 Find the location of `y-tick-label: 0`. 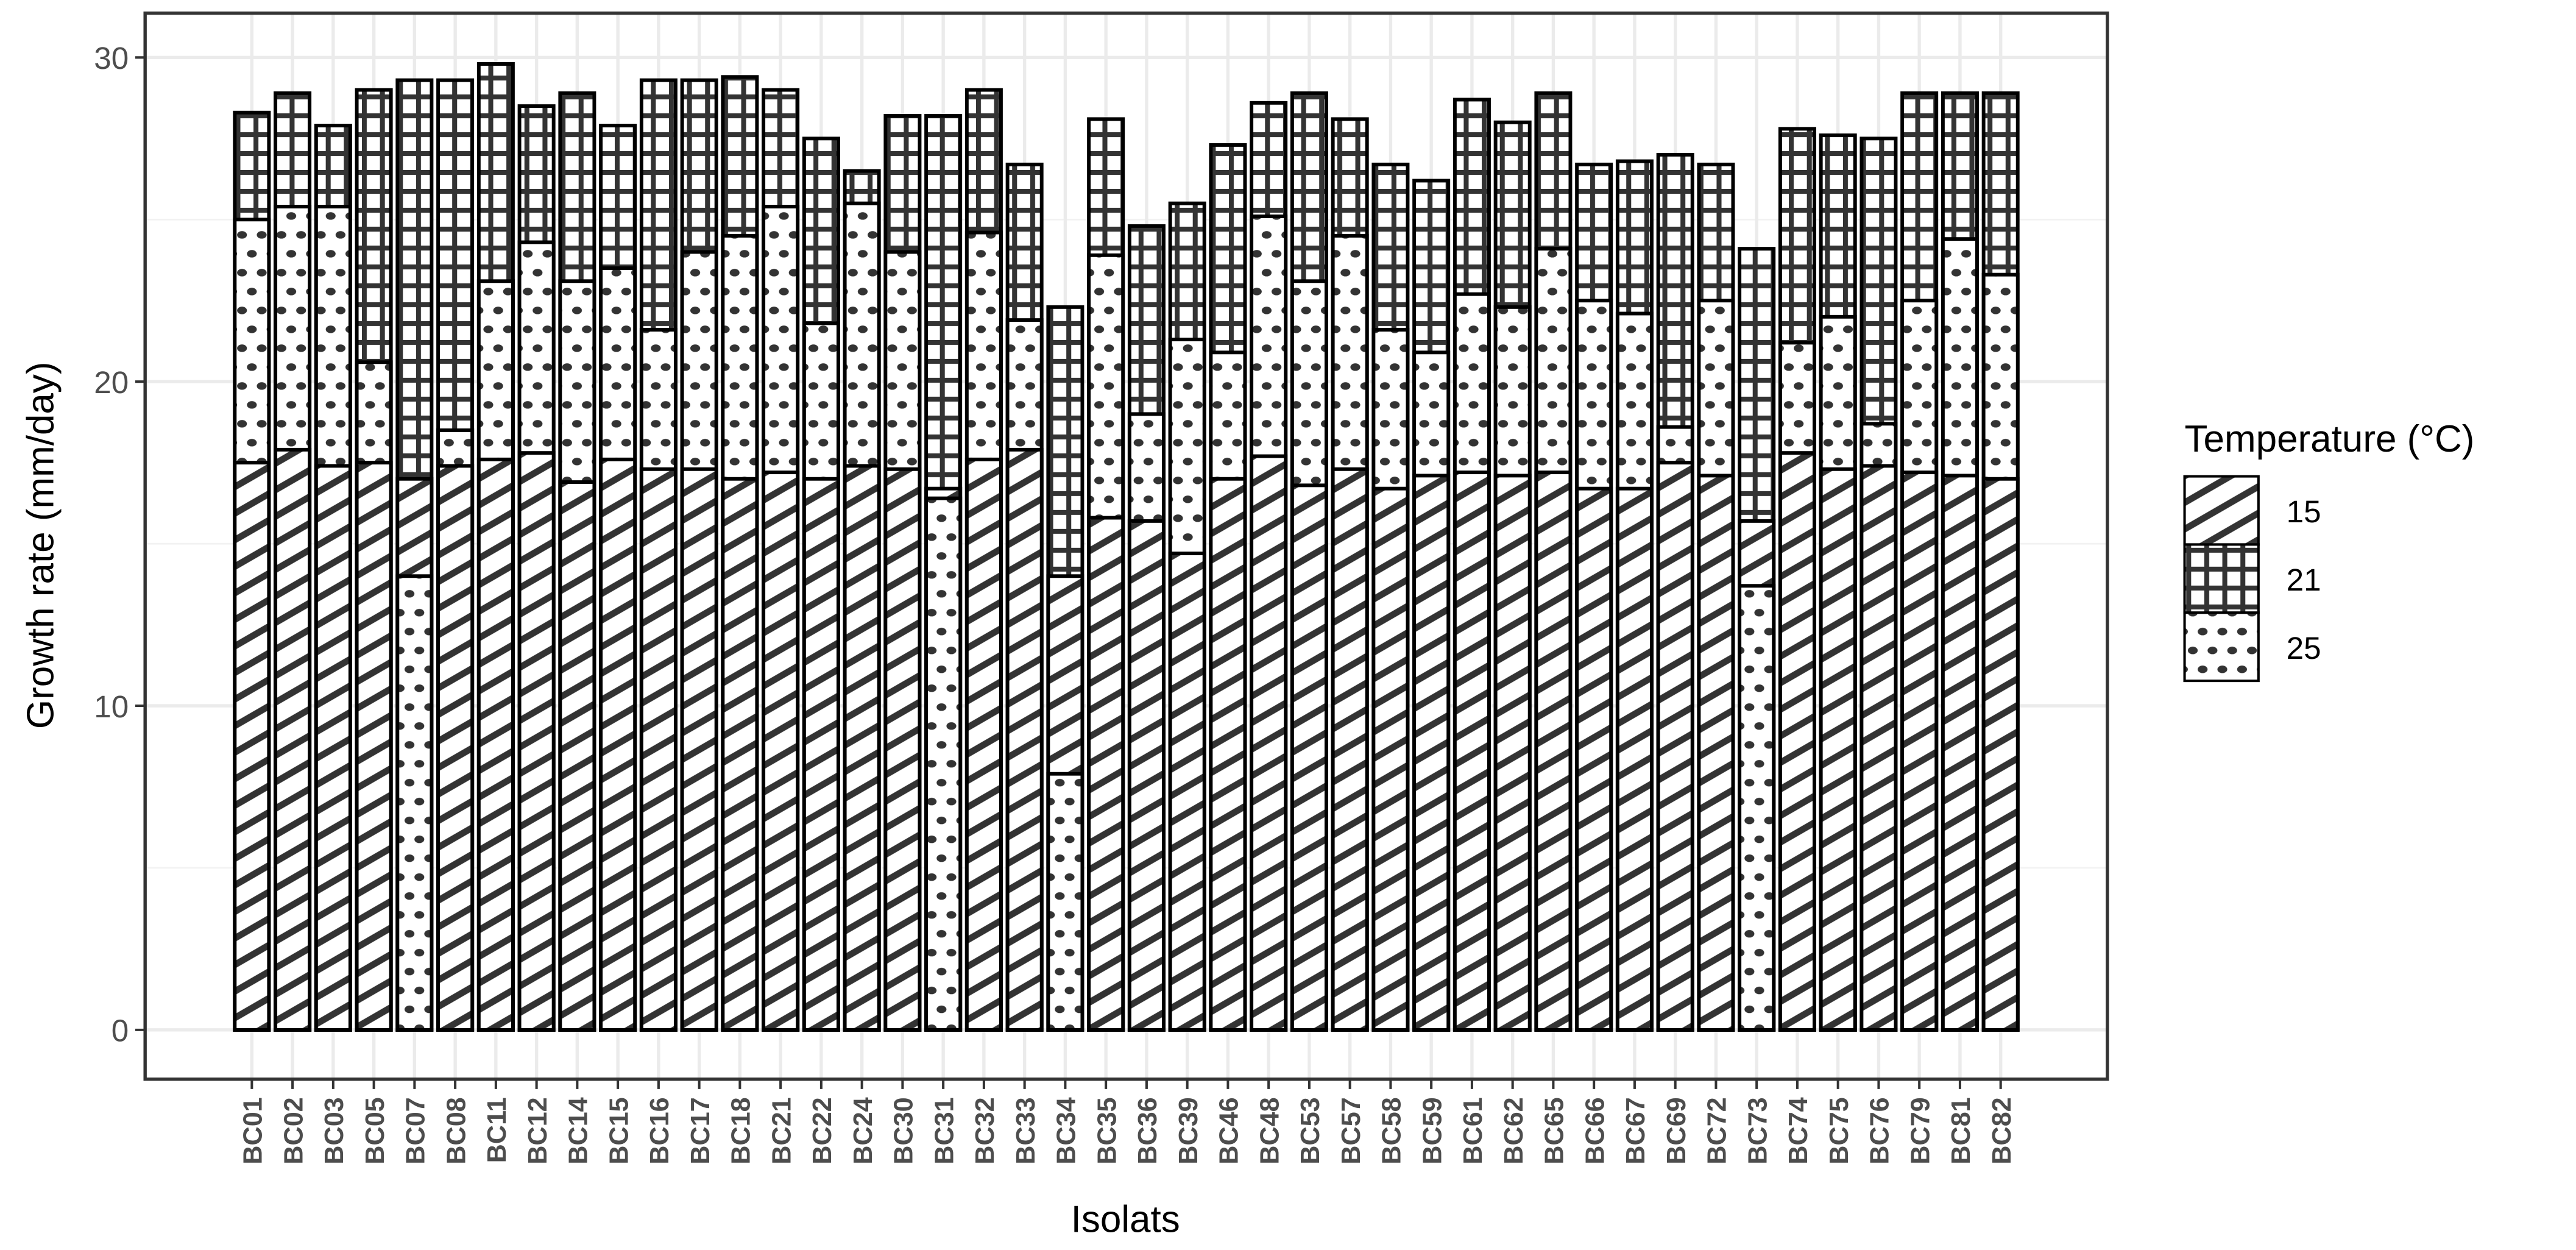

y-tick-label: 0 is located at coordinates (120, 1031).